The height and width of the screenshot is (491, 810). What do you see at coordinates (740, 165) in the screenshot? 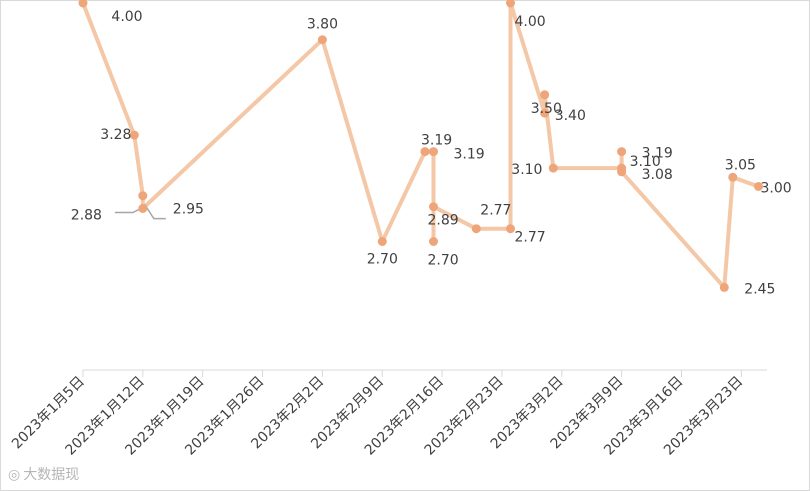
I see `data-label: 3.05` at bounding box center [740, 165].